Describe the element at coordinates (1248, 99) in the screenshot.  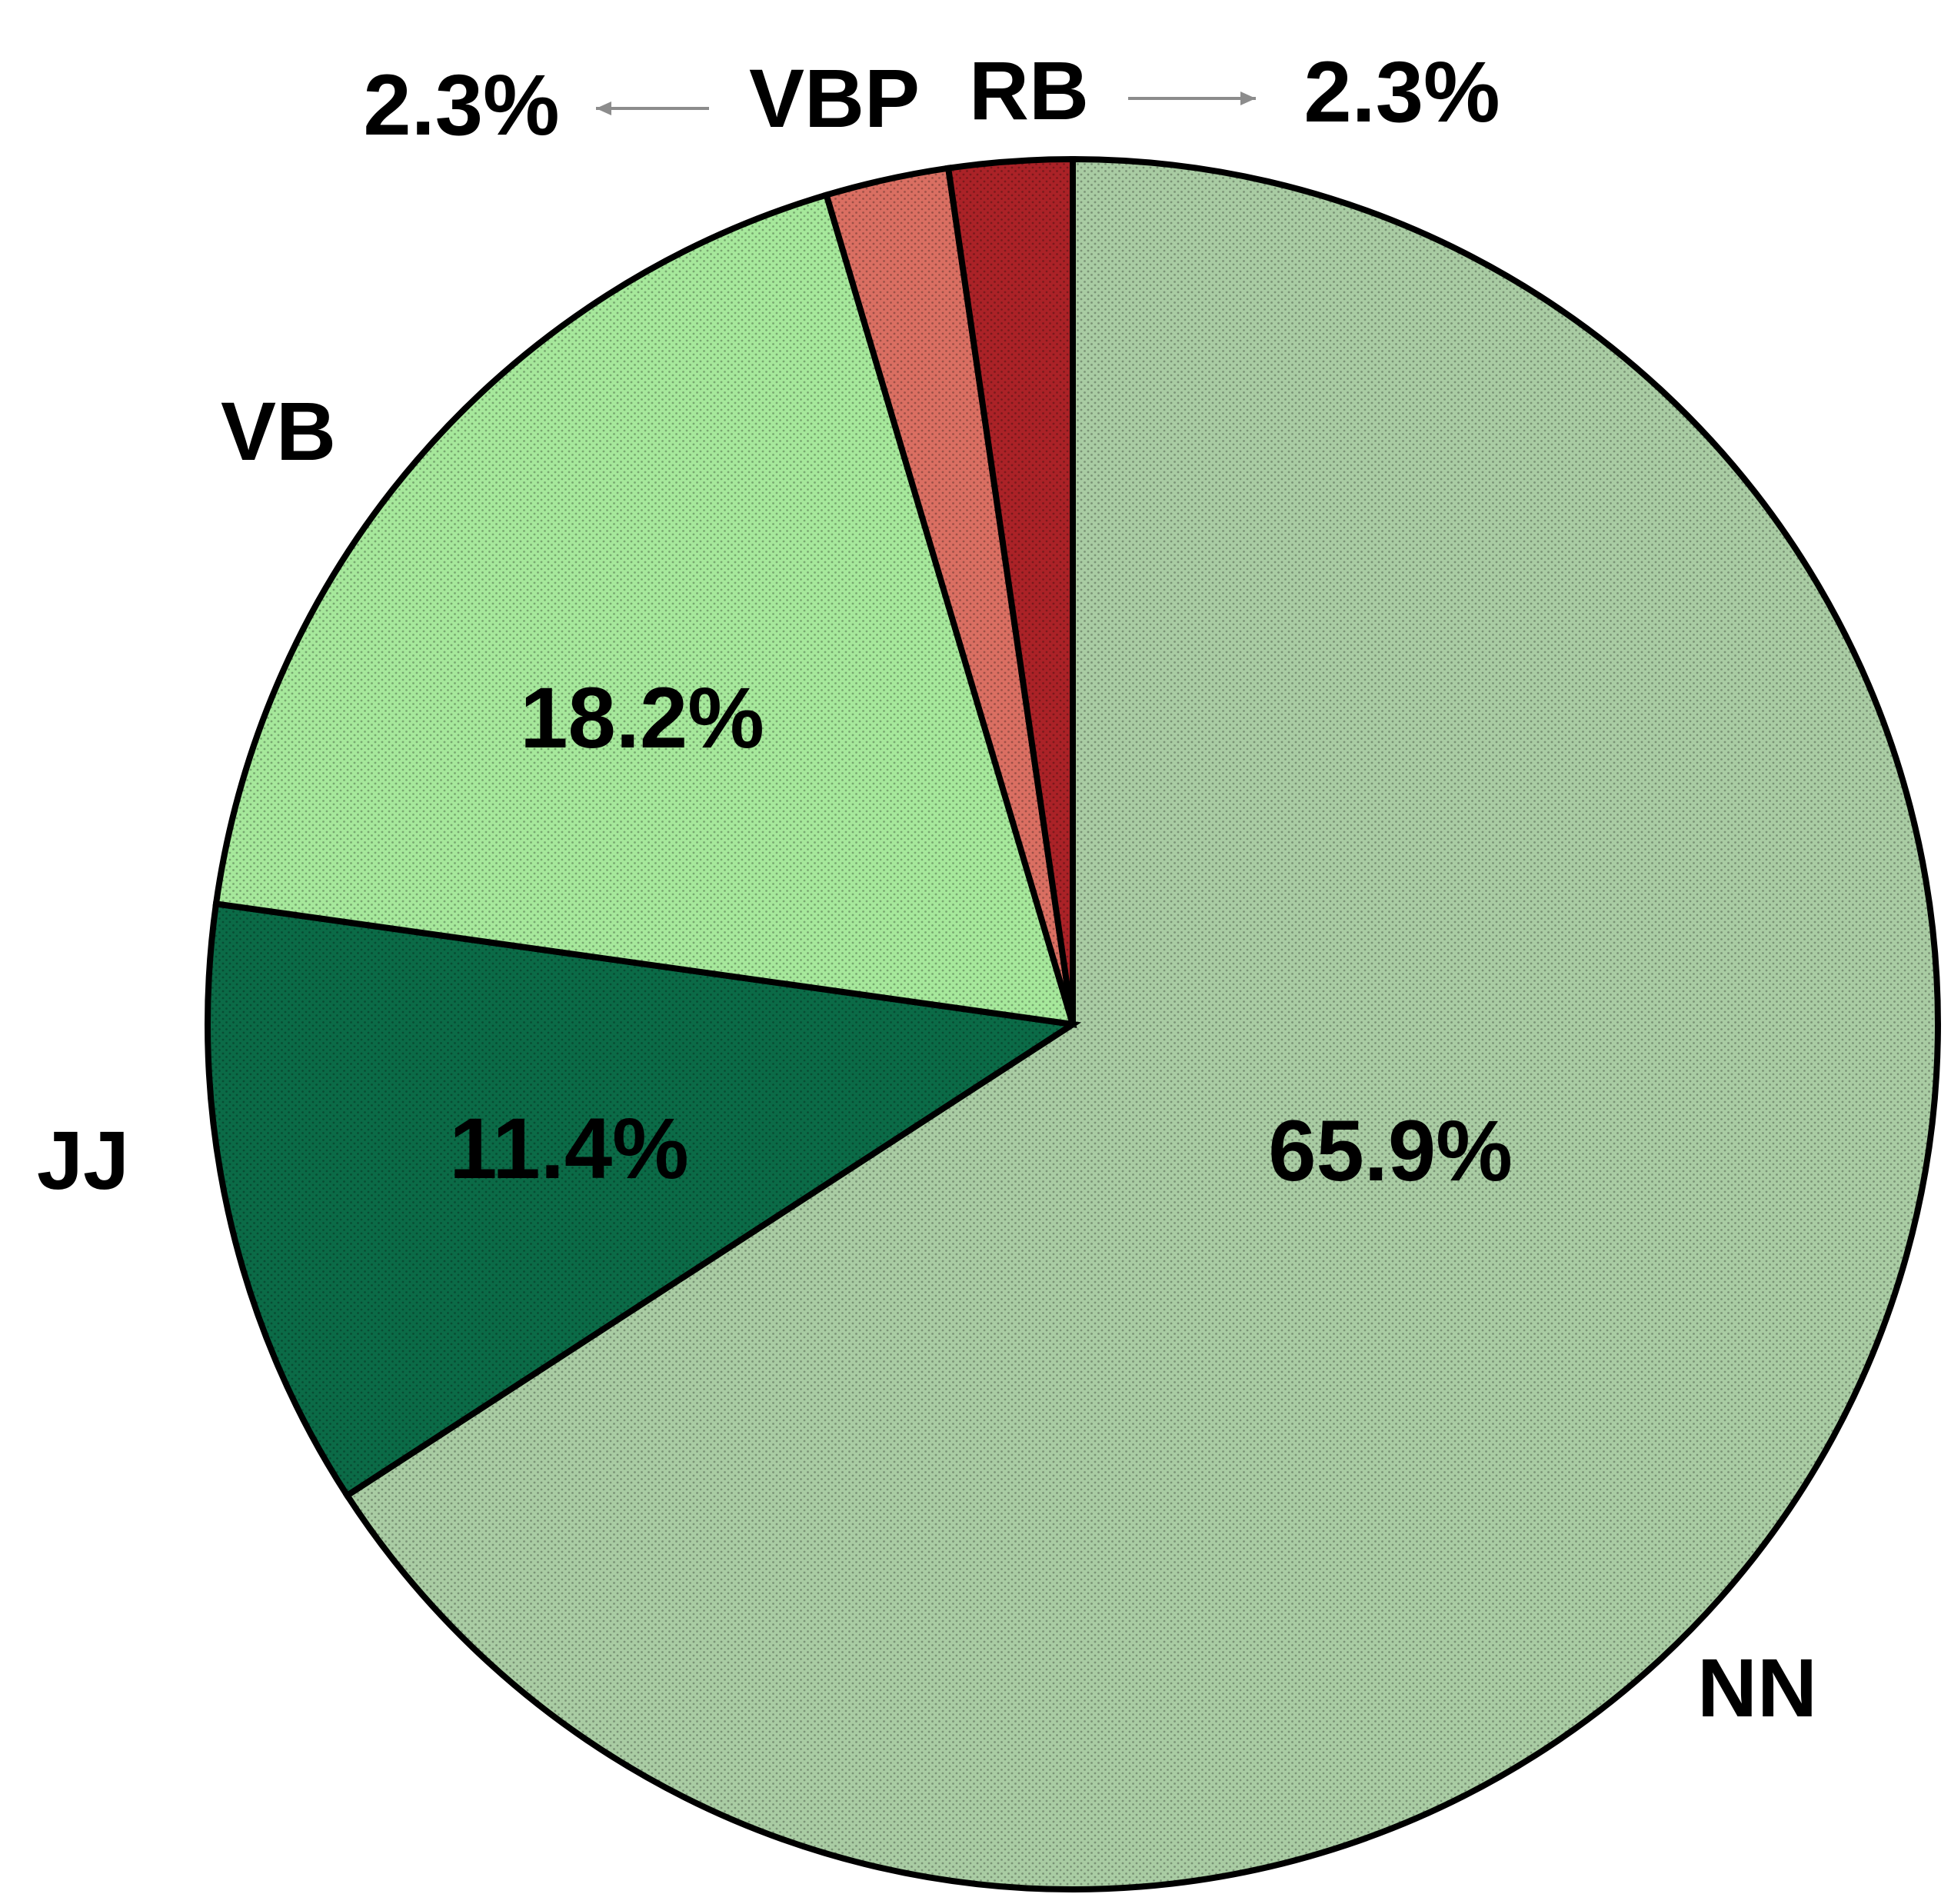
I see `arrow-head-rb` at that location.